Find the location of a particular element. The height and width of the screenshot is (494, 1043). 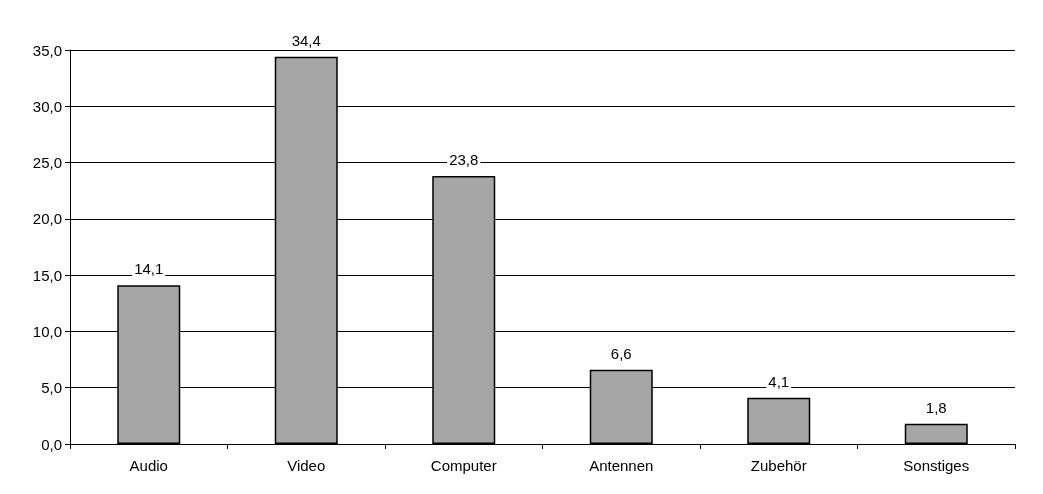

y-tick-label: 30,0 is located at coordinates (47, 106).